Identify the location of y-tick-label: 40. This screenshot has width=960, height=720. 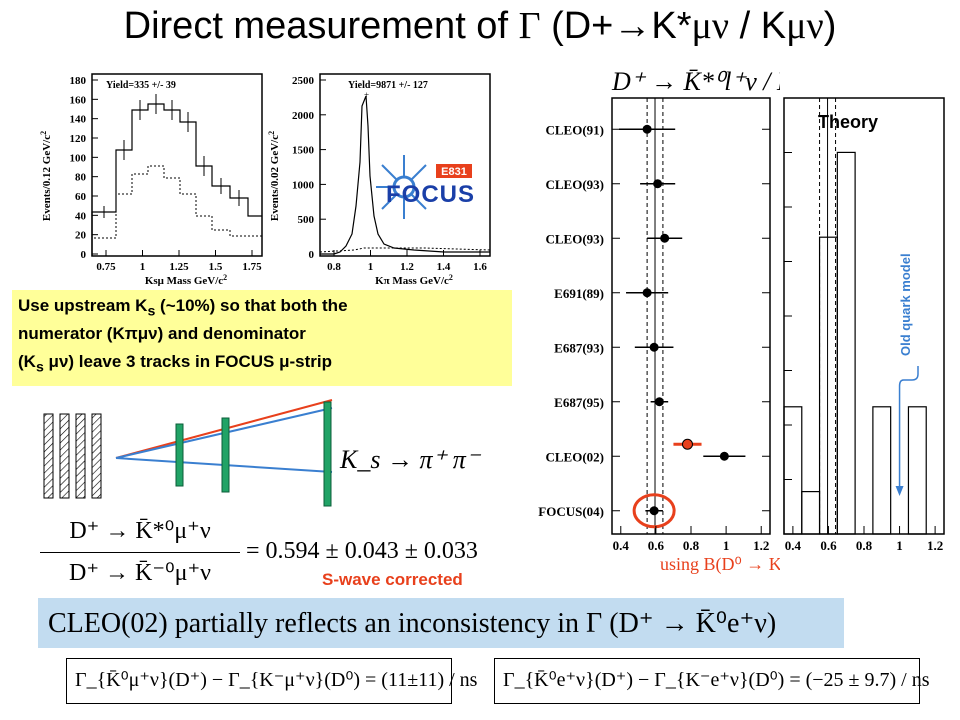
(81, 216).